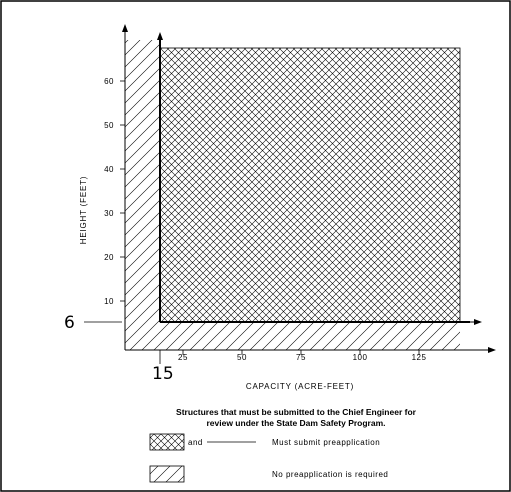 The height and width of the screenshot is (492, 511). What do you see at coordinates (242, 357) in the screenshot?
I see `x-tick-label: 50` at bounding box center [242, 357].